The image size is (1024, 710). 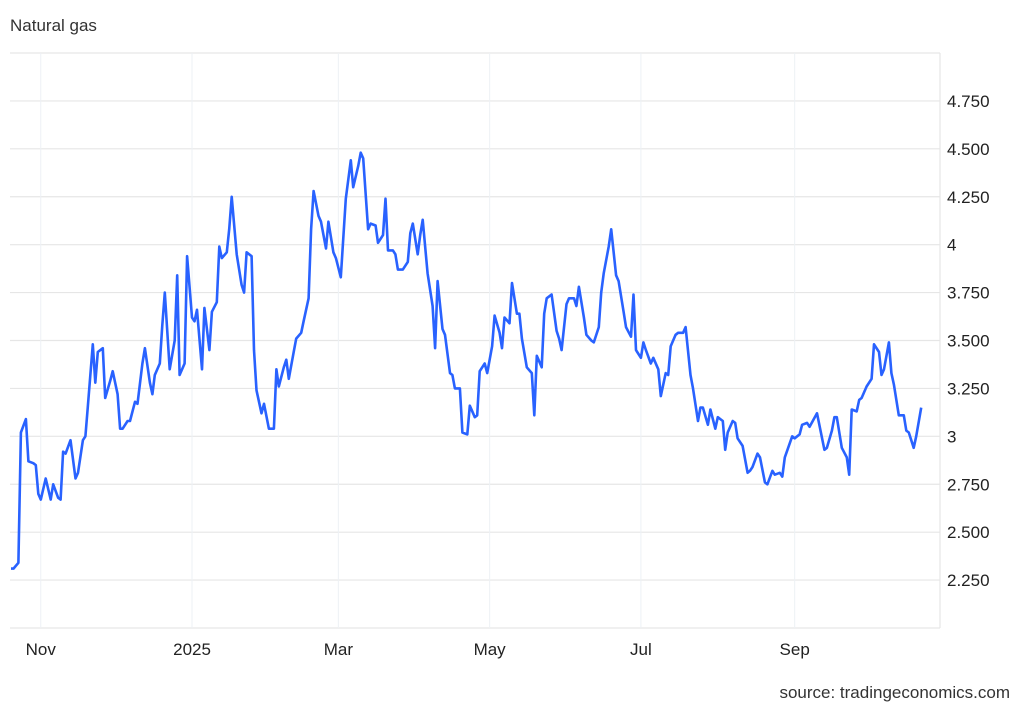 I want to click on y-tick-label: 3.750, so click(x=968, y=293).